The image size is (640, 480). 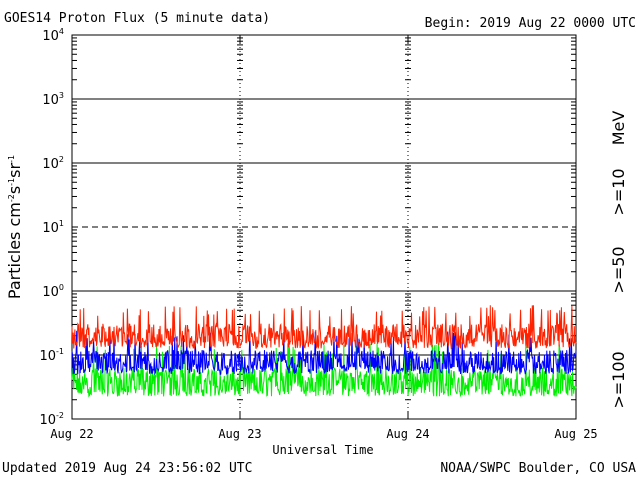 What do you see at coordinates (14, 227) in the screenshot?
I see `y-axis-title: Particles cm-2s-1sr-1` at bounding box center [14, 227].